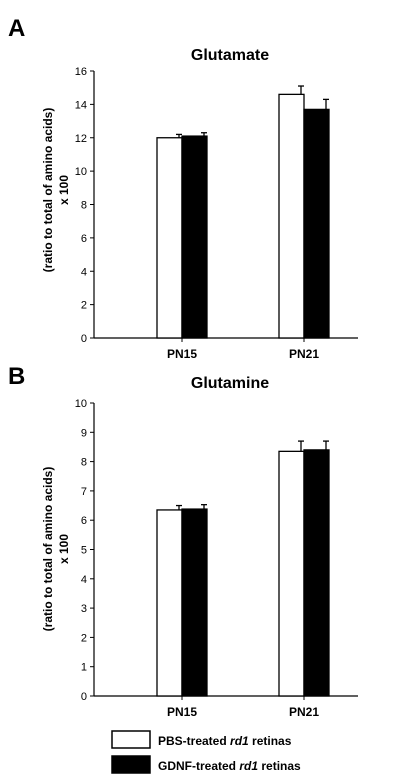 The width and height of the screenshot is (400, 783). What do you see at coordinates (229, 766) in the screenshot?
I see `legend-label-gdnf: GDNF-treated rd1 retinas` at bounding box center [229, 766].